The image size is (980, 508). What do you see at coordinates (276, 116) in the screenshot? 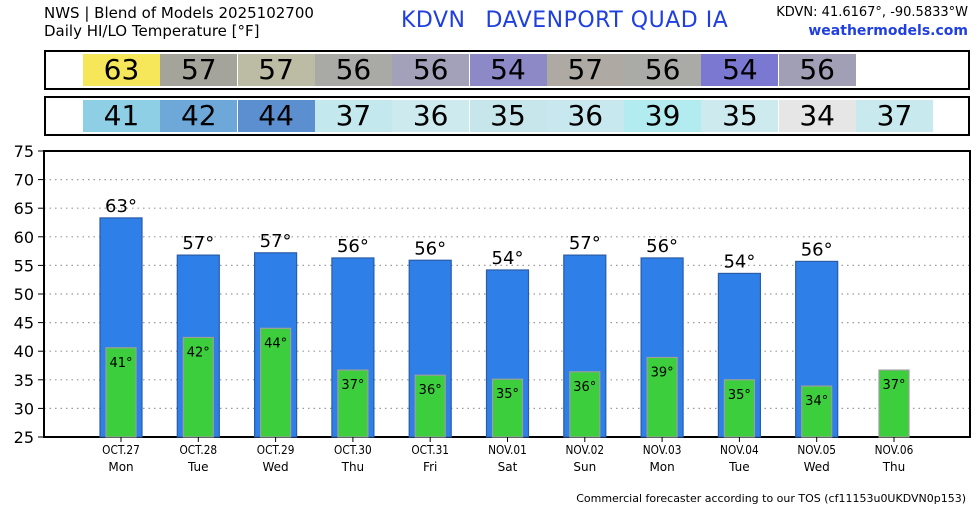
I see `low-temp-cell: 44` at bounding box center [276, 116].